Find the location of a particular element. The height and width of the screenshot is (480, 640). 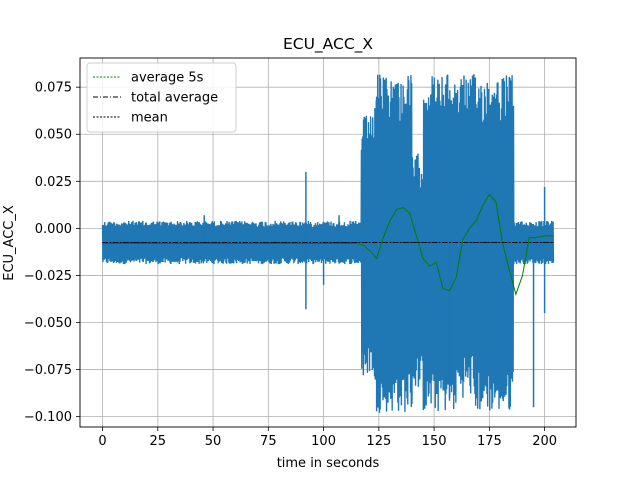

x-tick-label: 0 is located at coordinates (102, 441).